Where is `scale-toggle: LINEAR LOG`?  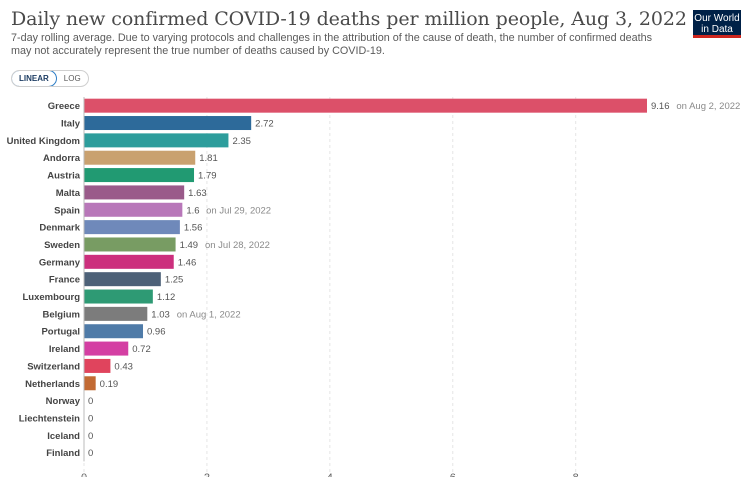 scale-toggle: LINEAR LOG is located at coordinates (50, 78).